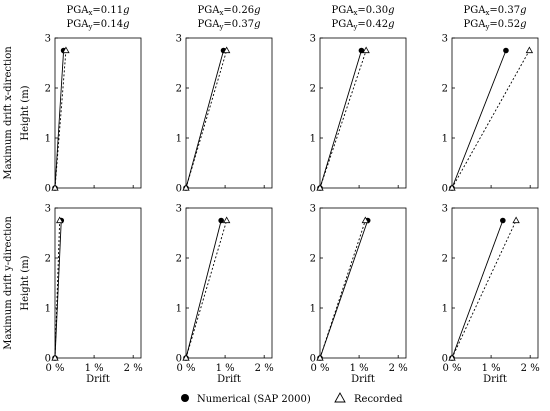 The height and width of the screenshot is (411, 550). Describe the element at coordinates (54, 368) in the screenshot. I see `x-tick-label: 0 %` at that location.